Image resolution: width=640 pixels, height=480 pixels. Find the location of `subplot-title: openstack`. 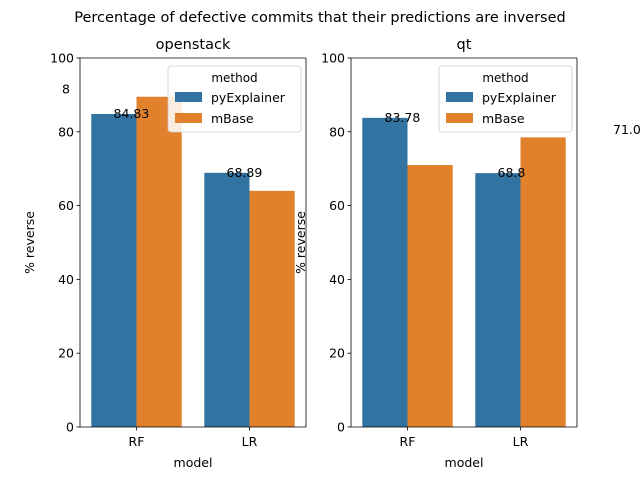

subplot-title: openstack is located at coordinates (193, 45).